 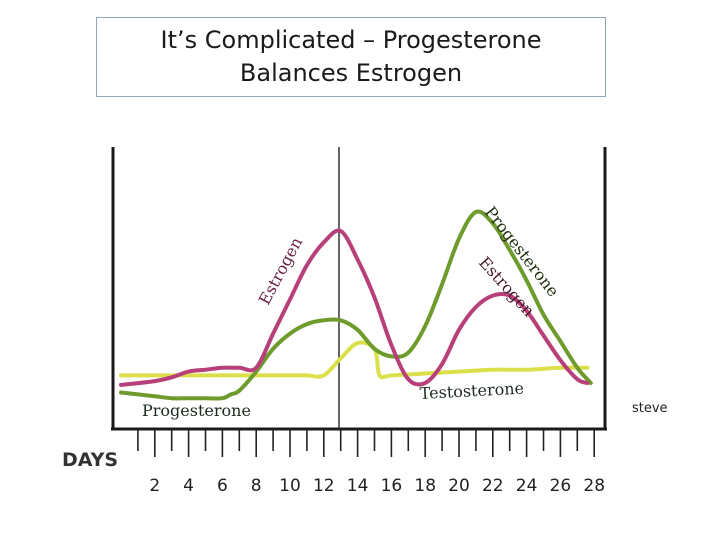 What do you see at coordinates (527, 486) in the screenshot?
I see `x-tick-label-24: 24` at bounding box center [527, 486].